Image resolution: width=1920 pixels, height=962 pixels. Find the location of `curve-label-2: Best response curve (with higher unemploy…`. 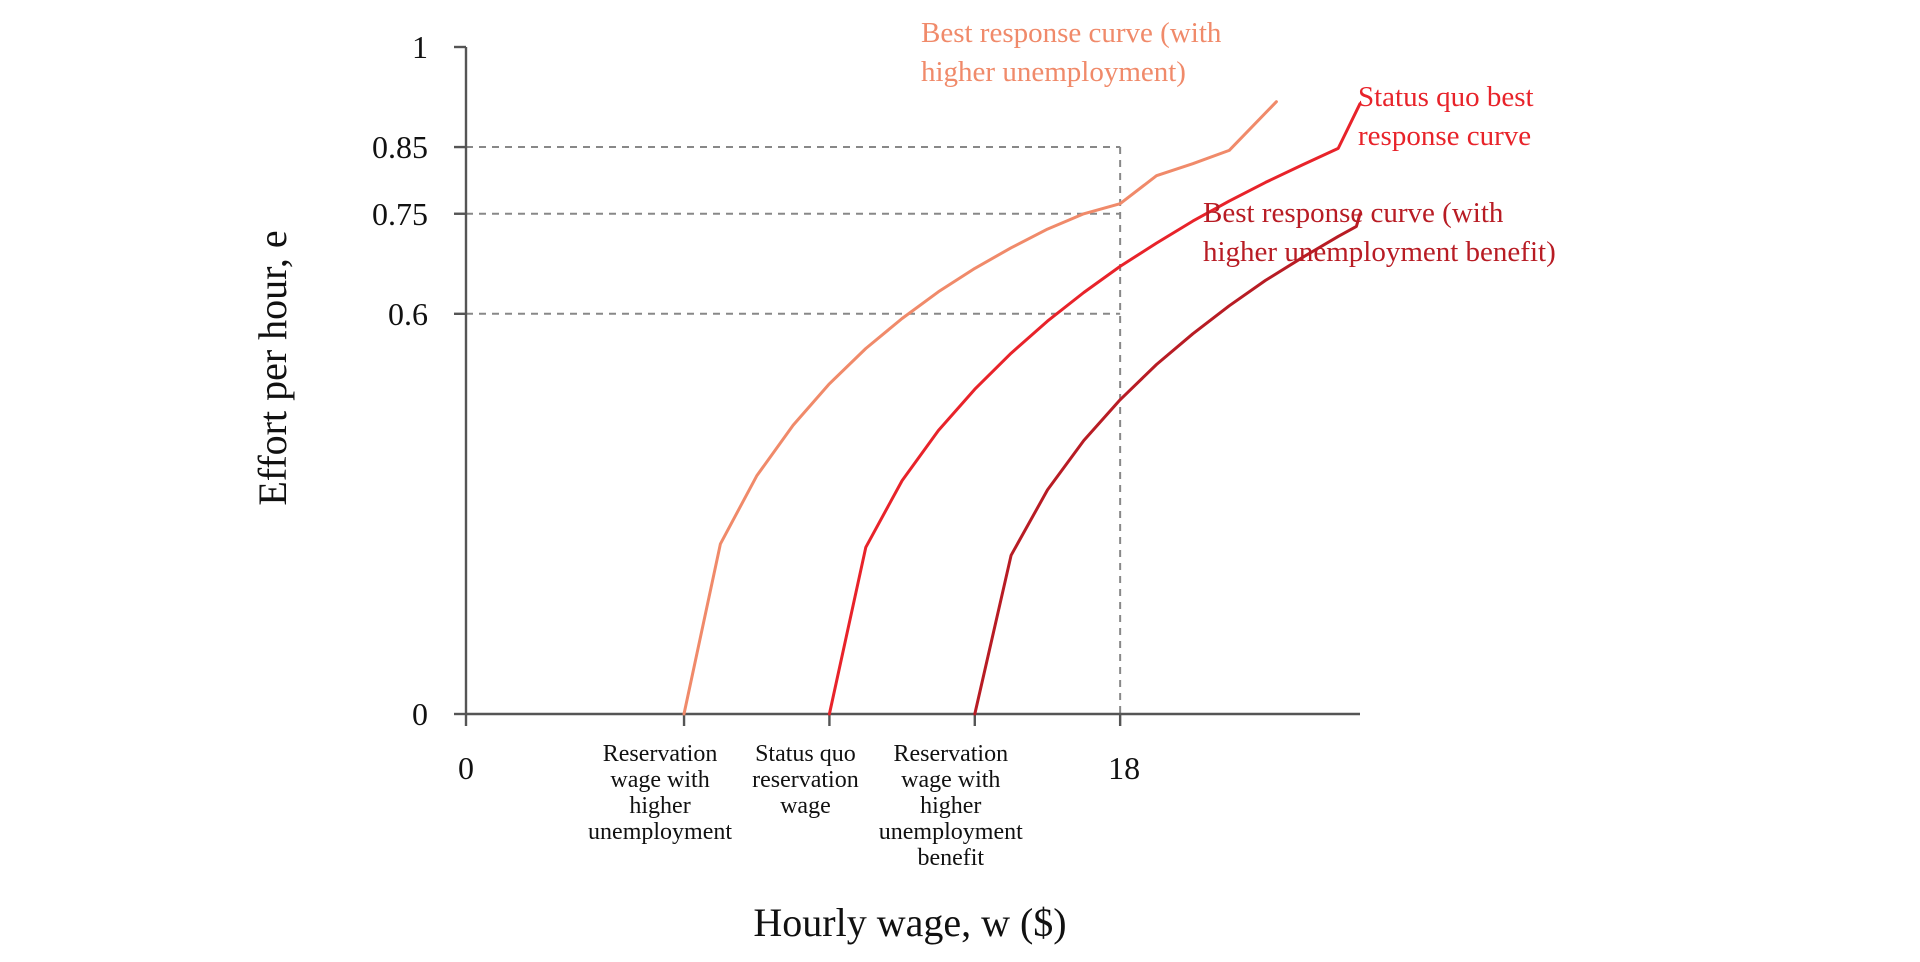

curve-label-2: Best response curve (with higher unemploy… is located at coordinates (1379, 232).